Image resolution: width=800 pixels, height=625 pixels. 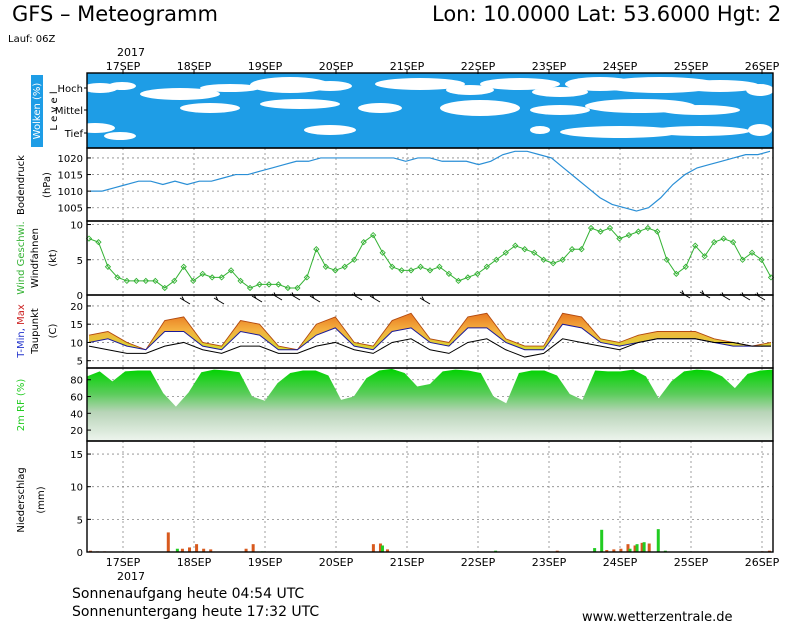 What do you see at coordinates (607, 14) in the screenshot?
I see `location-coordinates: Lon: 10.0000 Lat: 53.6000 Hgt: 2` at bounding box center [607, 14].